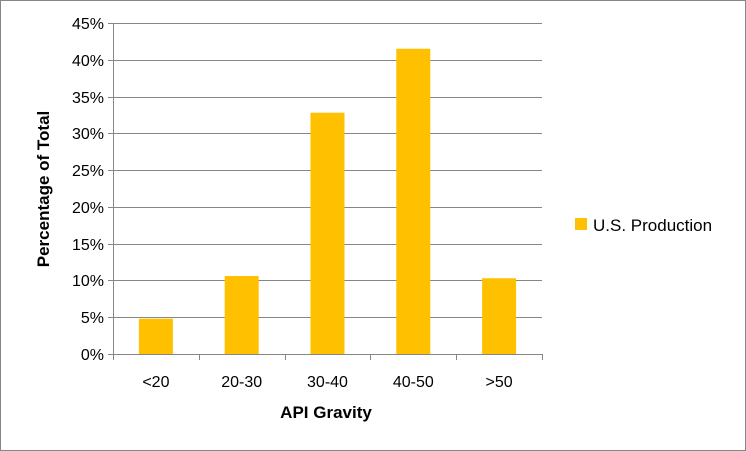  I want to click on y-tick-label: 10%, so click(88, 281).